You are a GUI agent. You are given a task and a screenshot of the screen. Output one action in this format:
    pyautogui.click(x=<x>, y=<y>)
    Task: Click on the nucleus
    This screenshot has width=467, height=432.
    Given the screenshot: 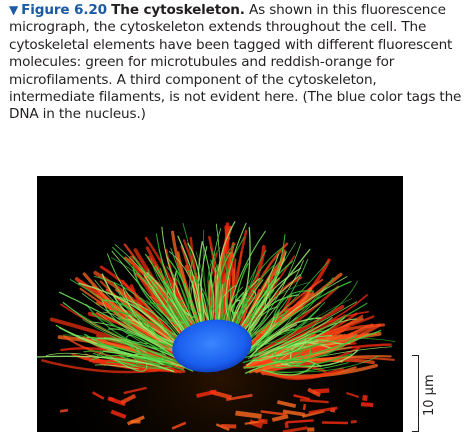 What is the action you would take?
    pyautogui.click(x=212, y=346)
    